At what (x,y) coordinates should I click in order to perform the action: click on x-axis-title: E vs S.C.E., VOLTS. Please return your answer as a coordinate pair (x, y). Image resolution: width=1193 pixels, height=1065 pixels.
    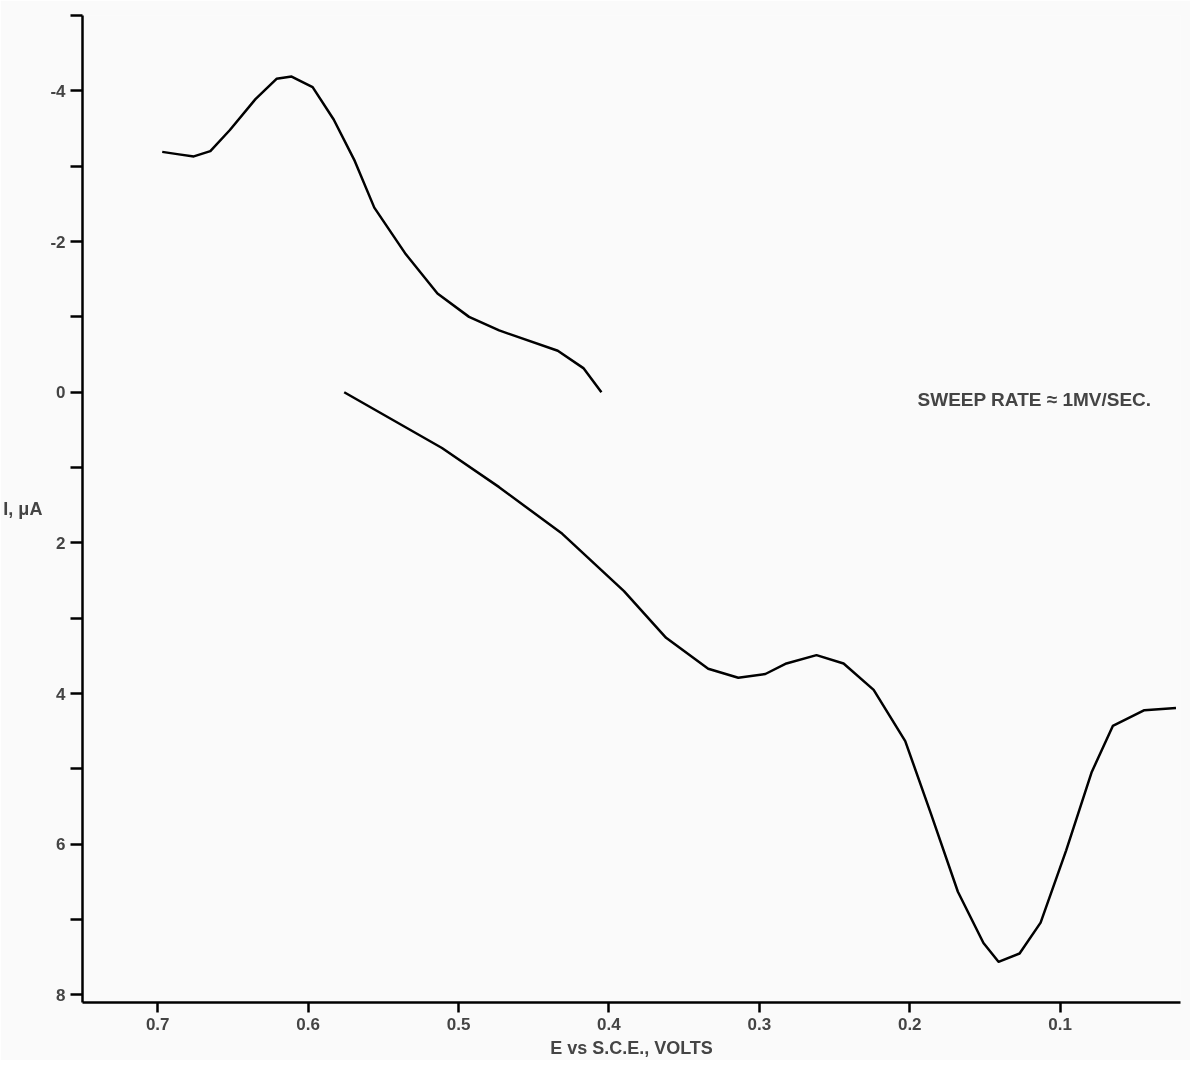
    Looking at the image, I should click on (631, 1047).